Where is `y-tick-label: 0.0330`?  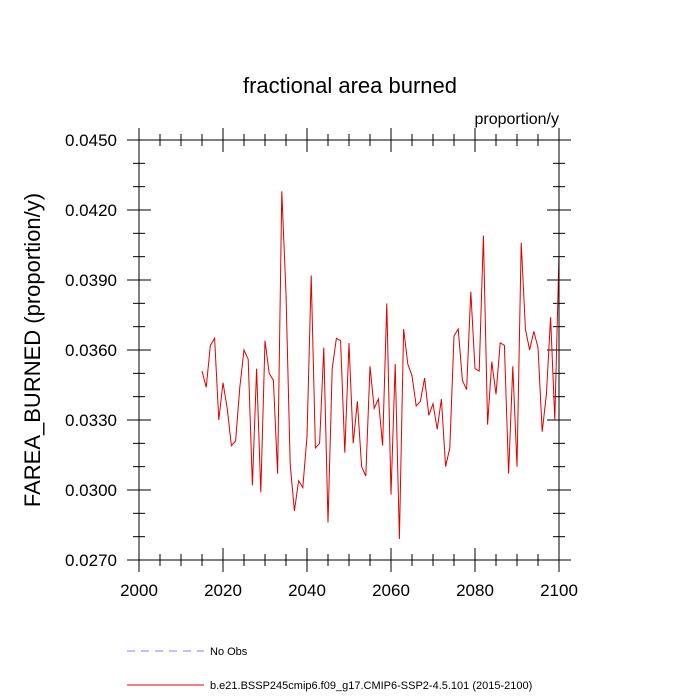 y-tick-label: 0.0330 is located at coordinates (91, 420).